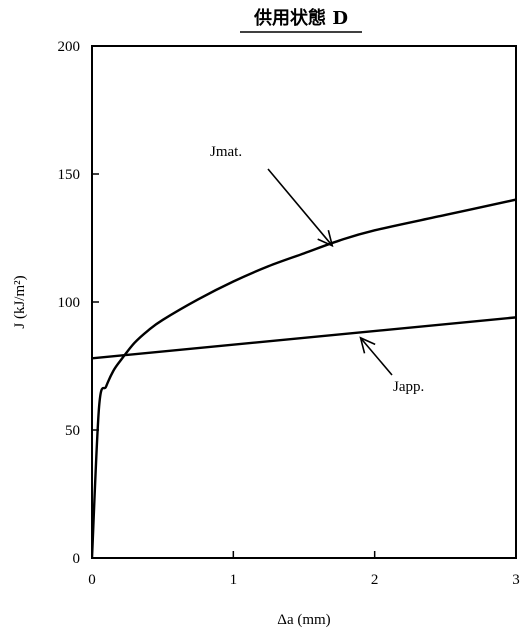 The image size is (525, 635). What do you see at coordinates (77, 559) in the screenshot?
I see `y-tick-label: 0` at bounding box center [77, 559].